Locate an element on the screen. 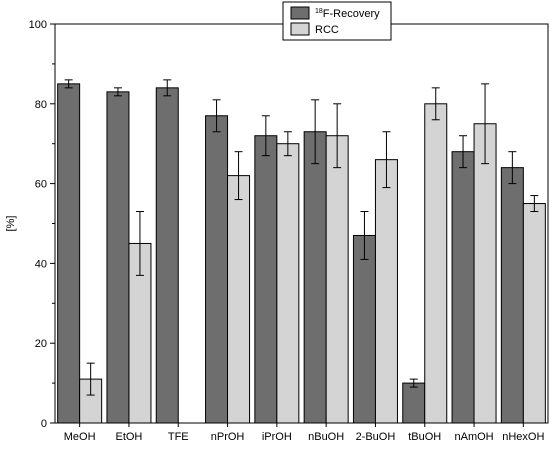  y-tick-label-20: 20 is located at coordinates (41, 344).